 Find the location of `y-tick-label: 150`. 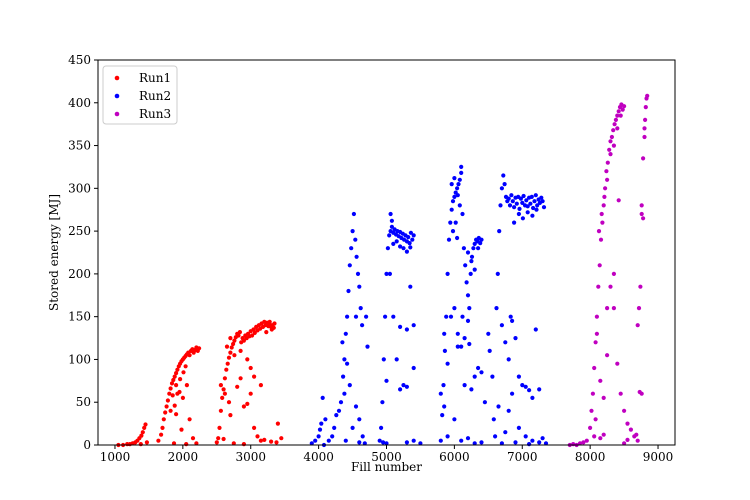

y-tick-label: 150 is located at coordinates (79, 317).